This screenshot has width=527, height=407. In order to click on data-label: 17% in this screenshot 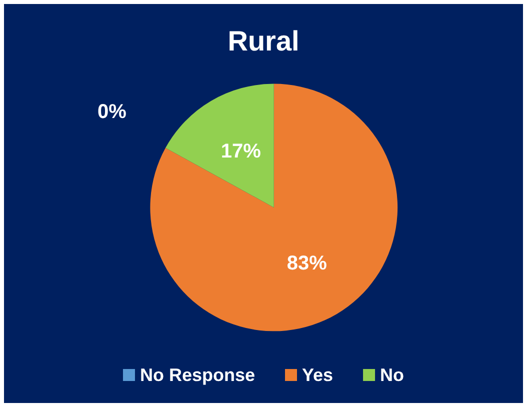, I will do `click(241, 151)`.